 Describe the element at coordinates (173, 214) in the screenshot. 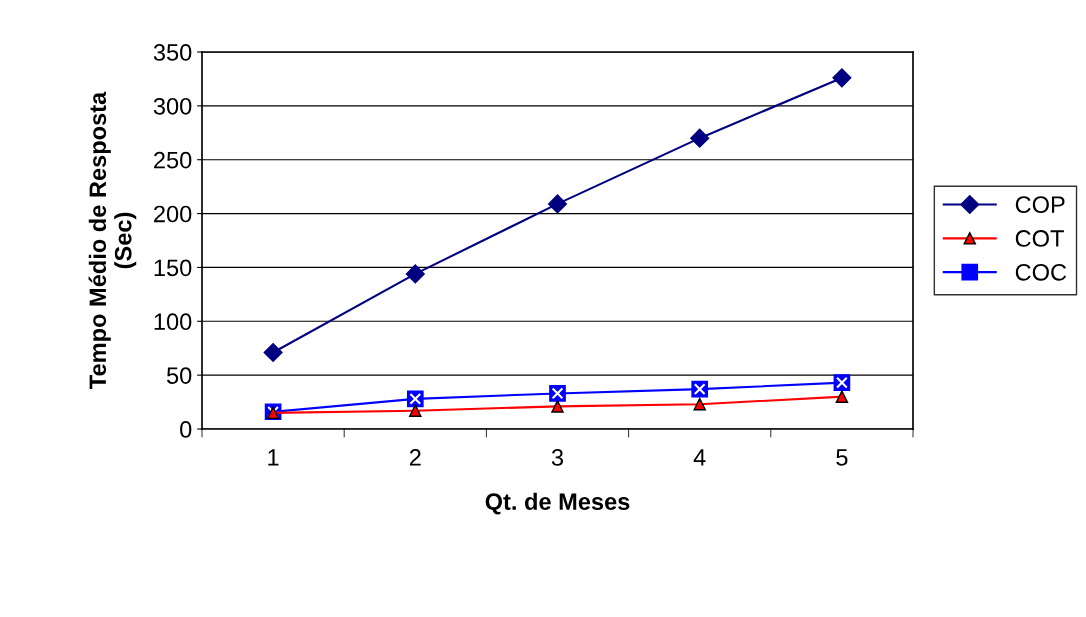

I see `y-tick-label: 200` at that location.